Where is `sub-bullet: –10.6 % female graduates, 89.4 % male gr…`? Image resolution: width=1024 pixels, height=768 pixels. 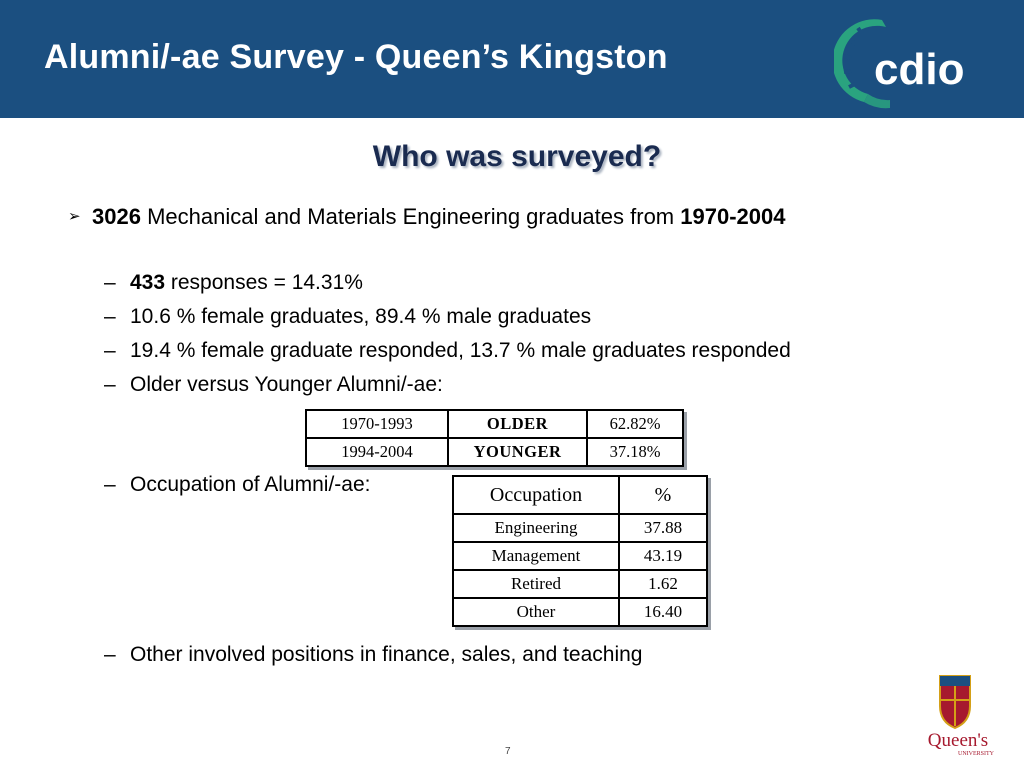 sub-bullet: –10.6 % female graduates, 89.4 % male gr… is located at coordinates (347, 317).